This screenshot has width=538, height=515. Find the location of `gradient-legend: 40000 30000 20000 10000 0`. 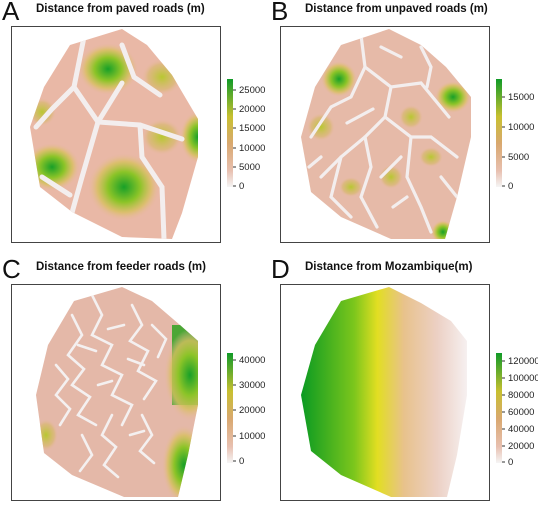

gradient-legend: 40000 30000 20000 10000 0 is located at coordinates (246, 410).